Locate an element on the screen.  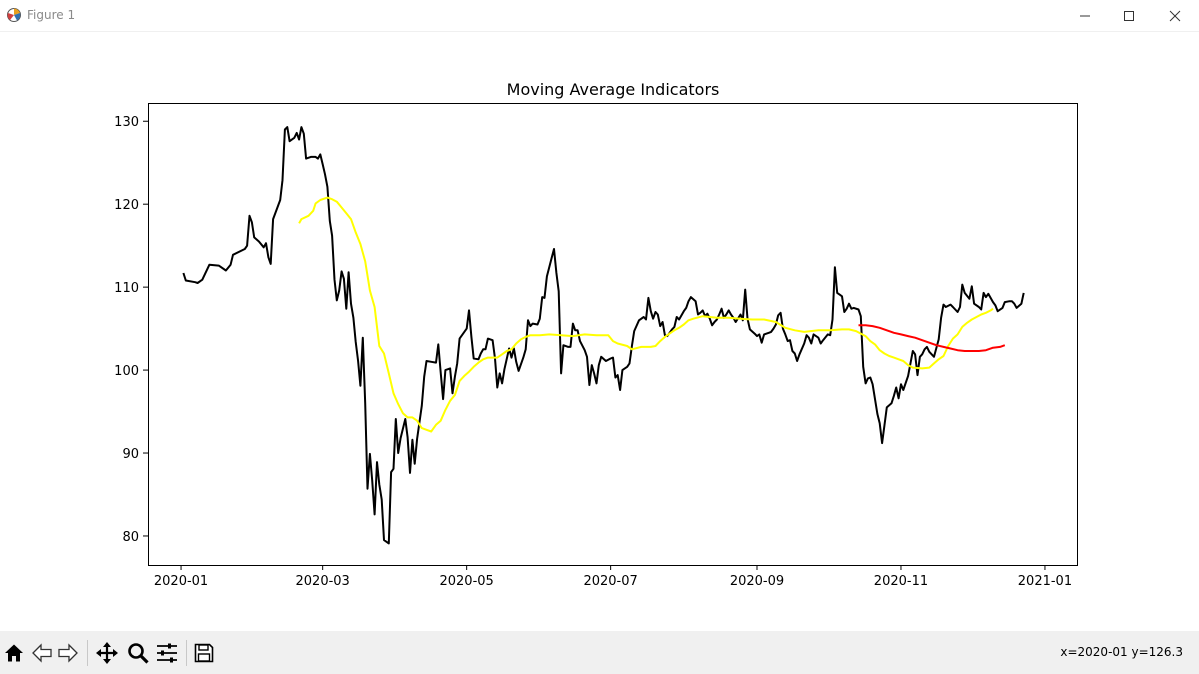
y-axis: 80 90 100 110 120 130 is located at coordinates (131, 330).